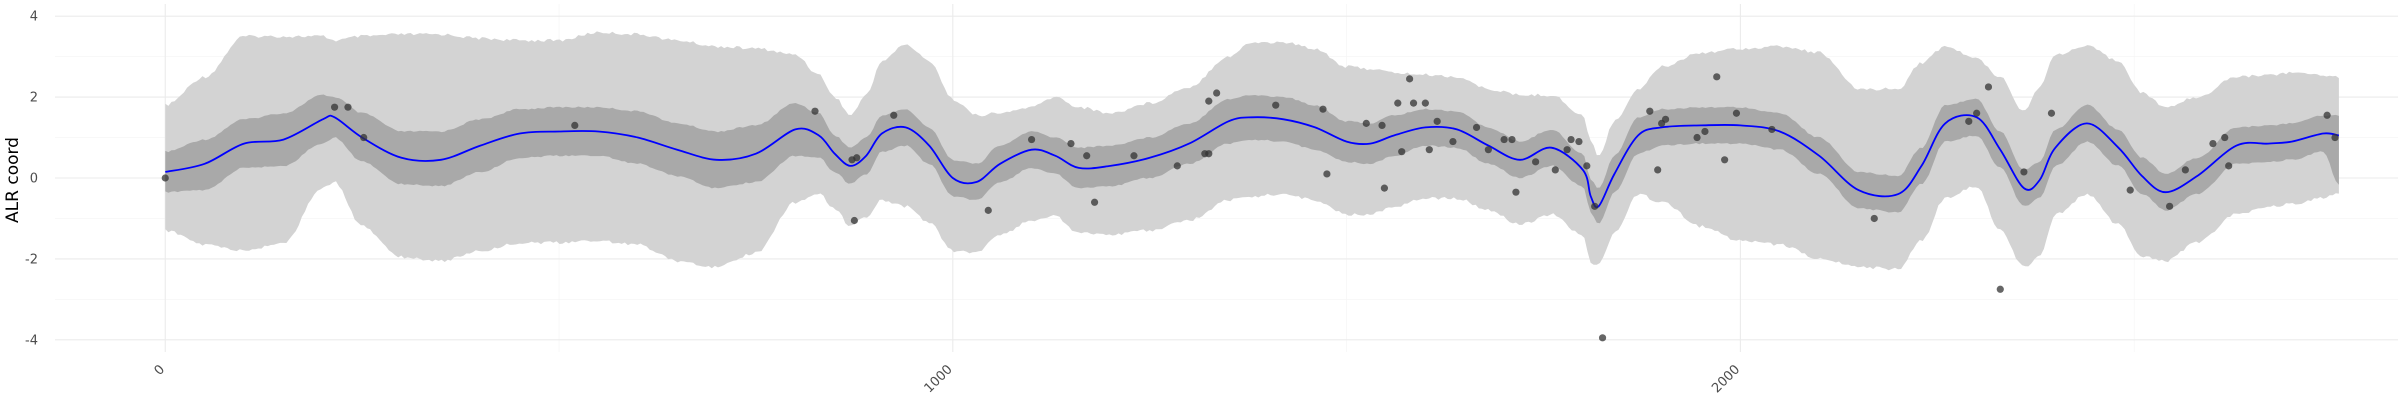 The height and width of the screenshot is (400, 2400). What do you see at coordinates (939, 379) in the screenshot?
I see `x-tick-label: 1000` at bounding box center [939, 379].